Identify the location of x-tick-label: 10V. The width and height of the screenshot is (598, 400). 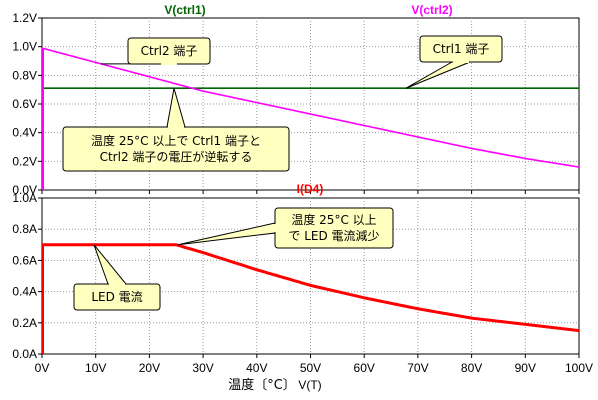
(95, 368).